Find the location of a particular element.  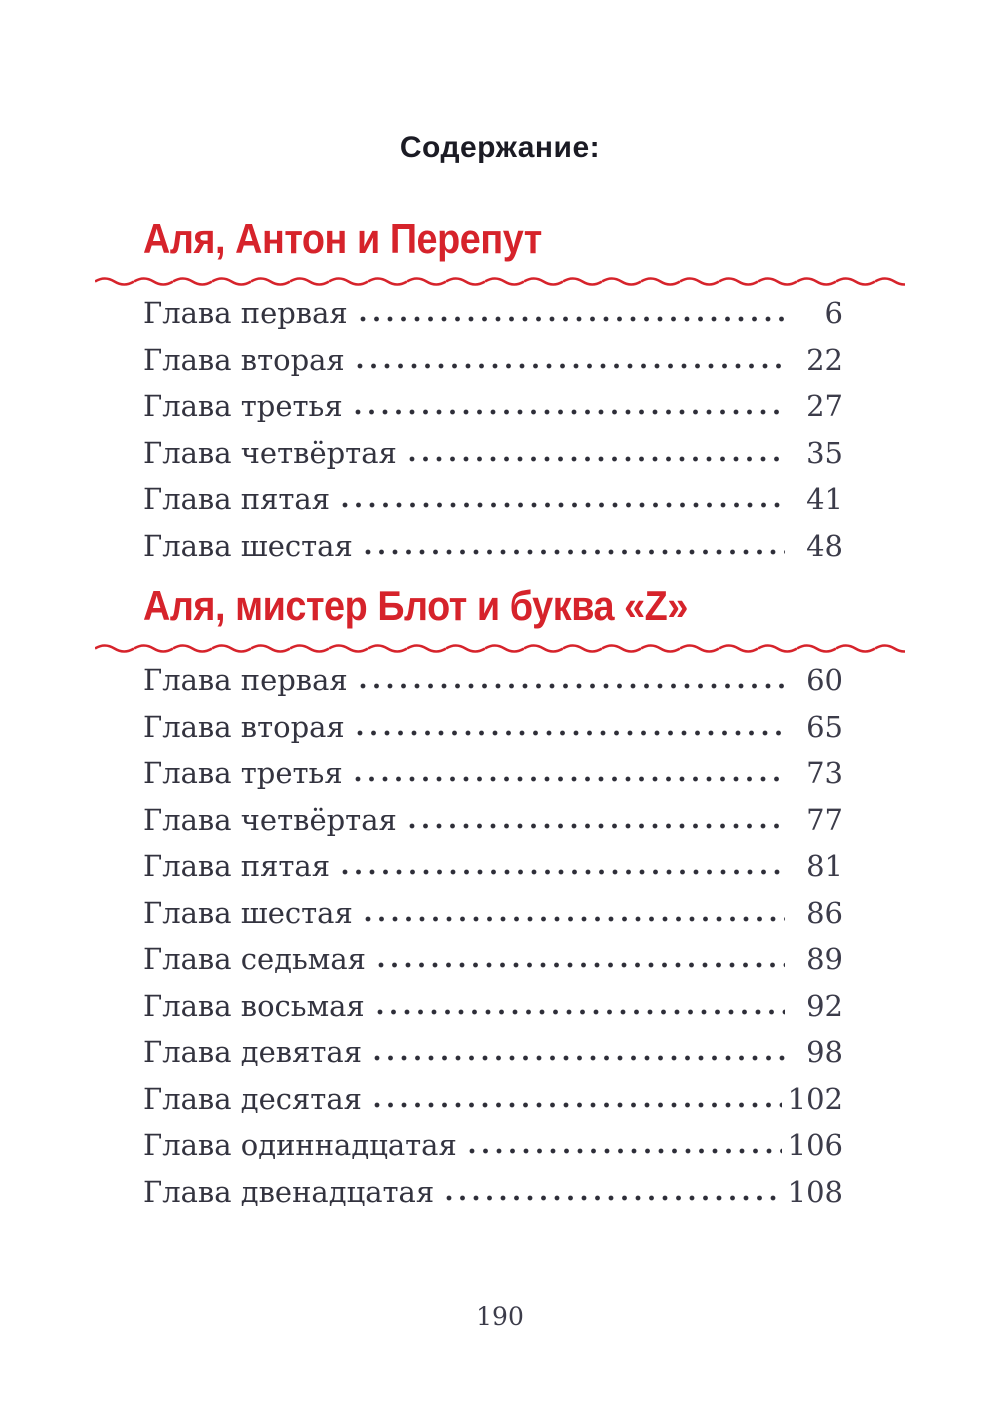

toc-entry-label: Глава одиннадцатая is located at coordinates (300, 1145).